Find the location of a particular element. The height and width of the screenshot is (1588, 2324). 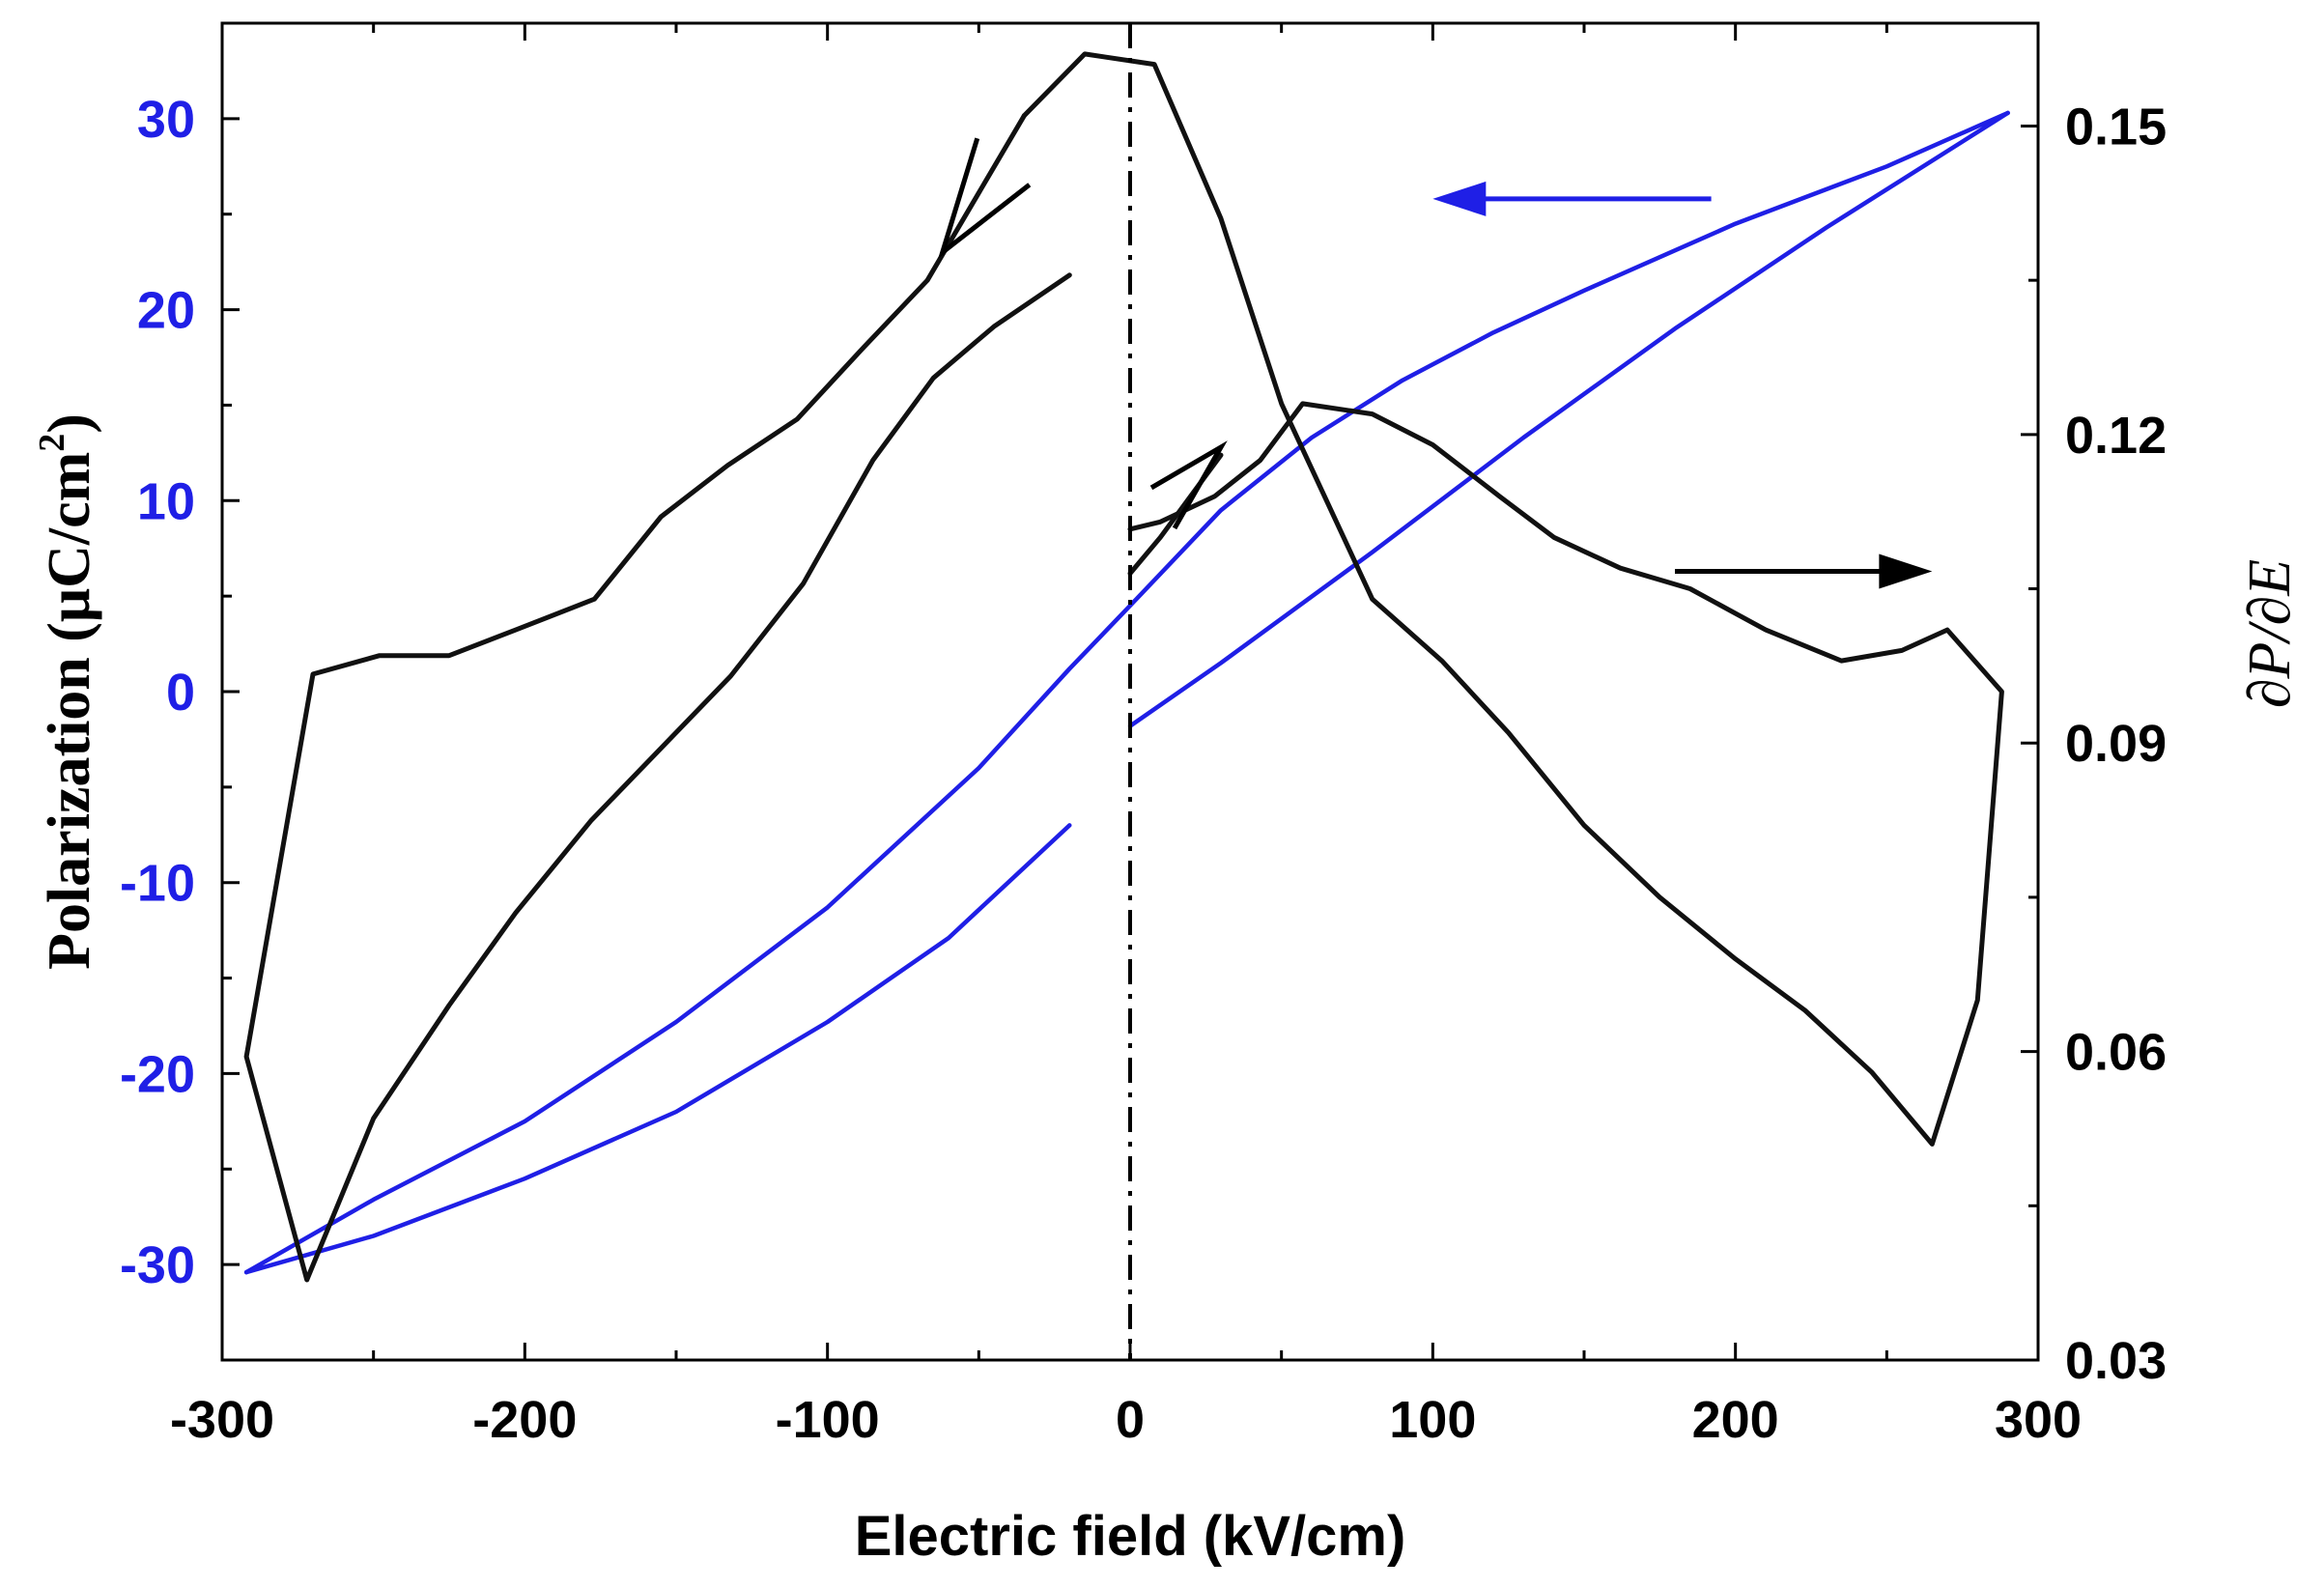

y-left-tick-label: 0 is located at coordinates (180, 693).